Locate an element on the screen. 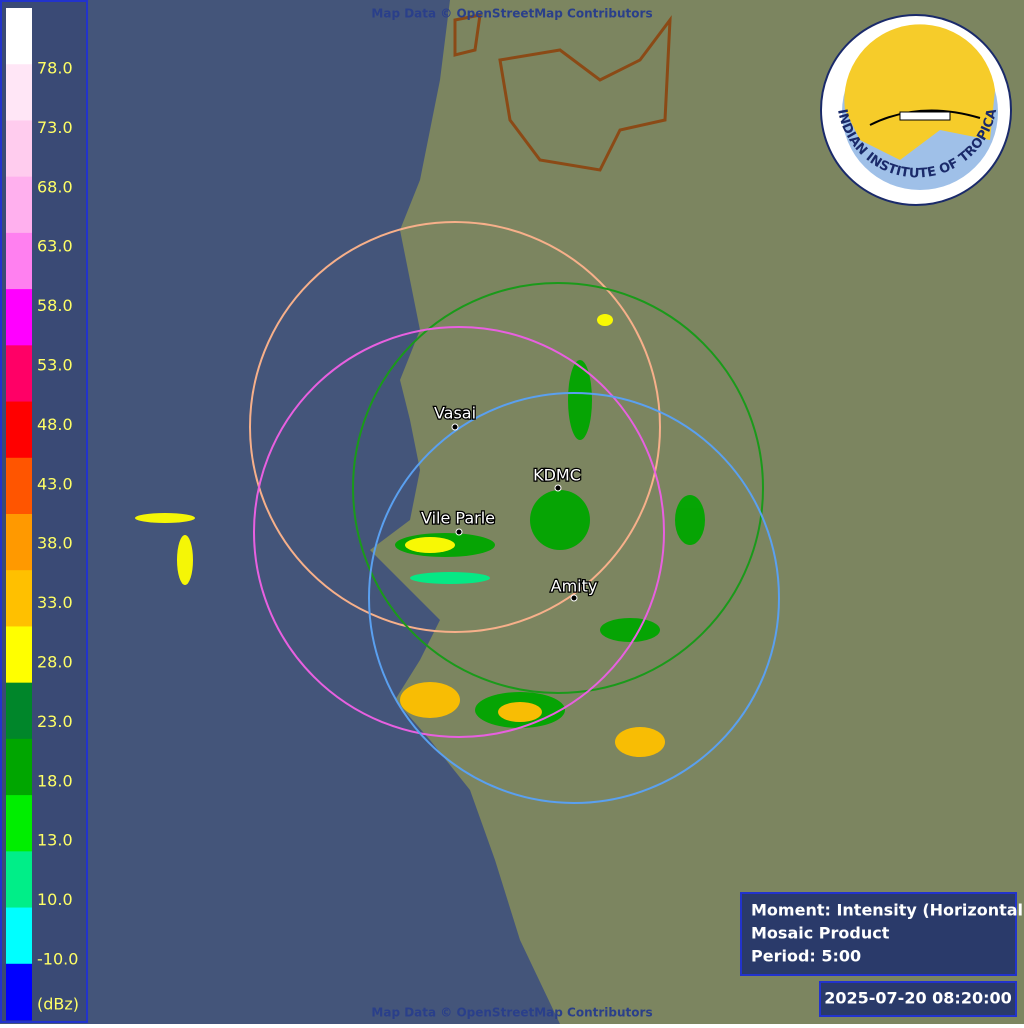  legend-label: 28.0 is located at coordinates (55, 662).